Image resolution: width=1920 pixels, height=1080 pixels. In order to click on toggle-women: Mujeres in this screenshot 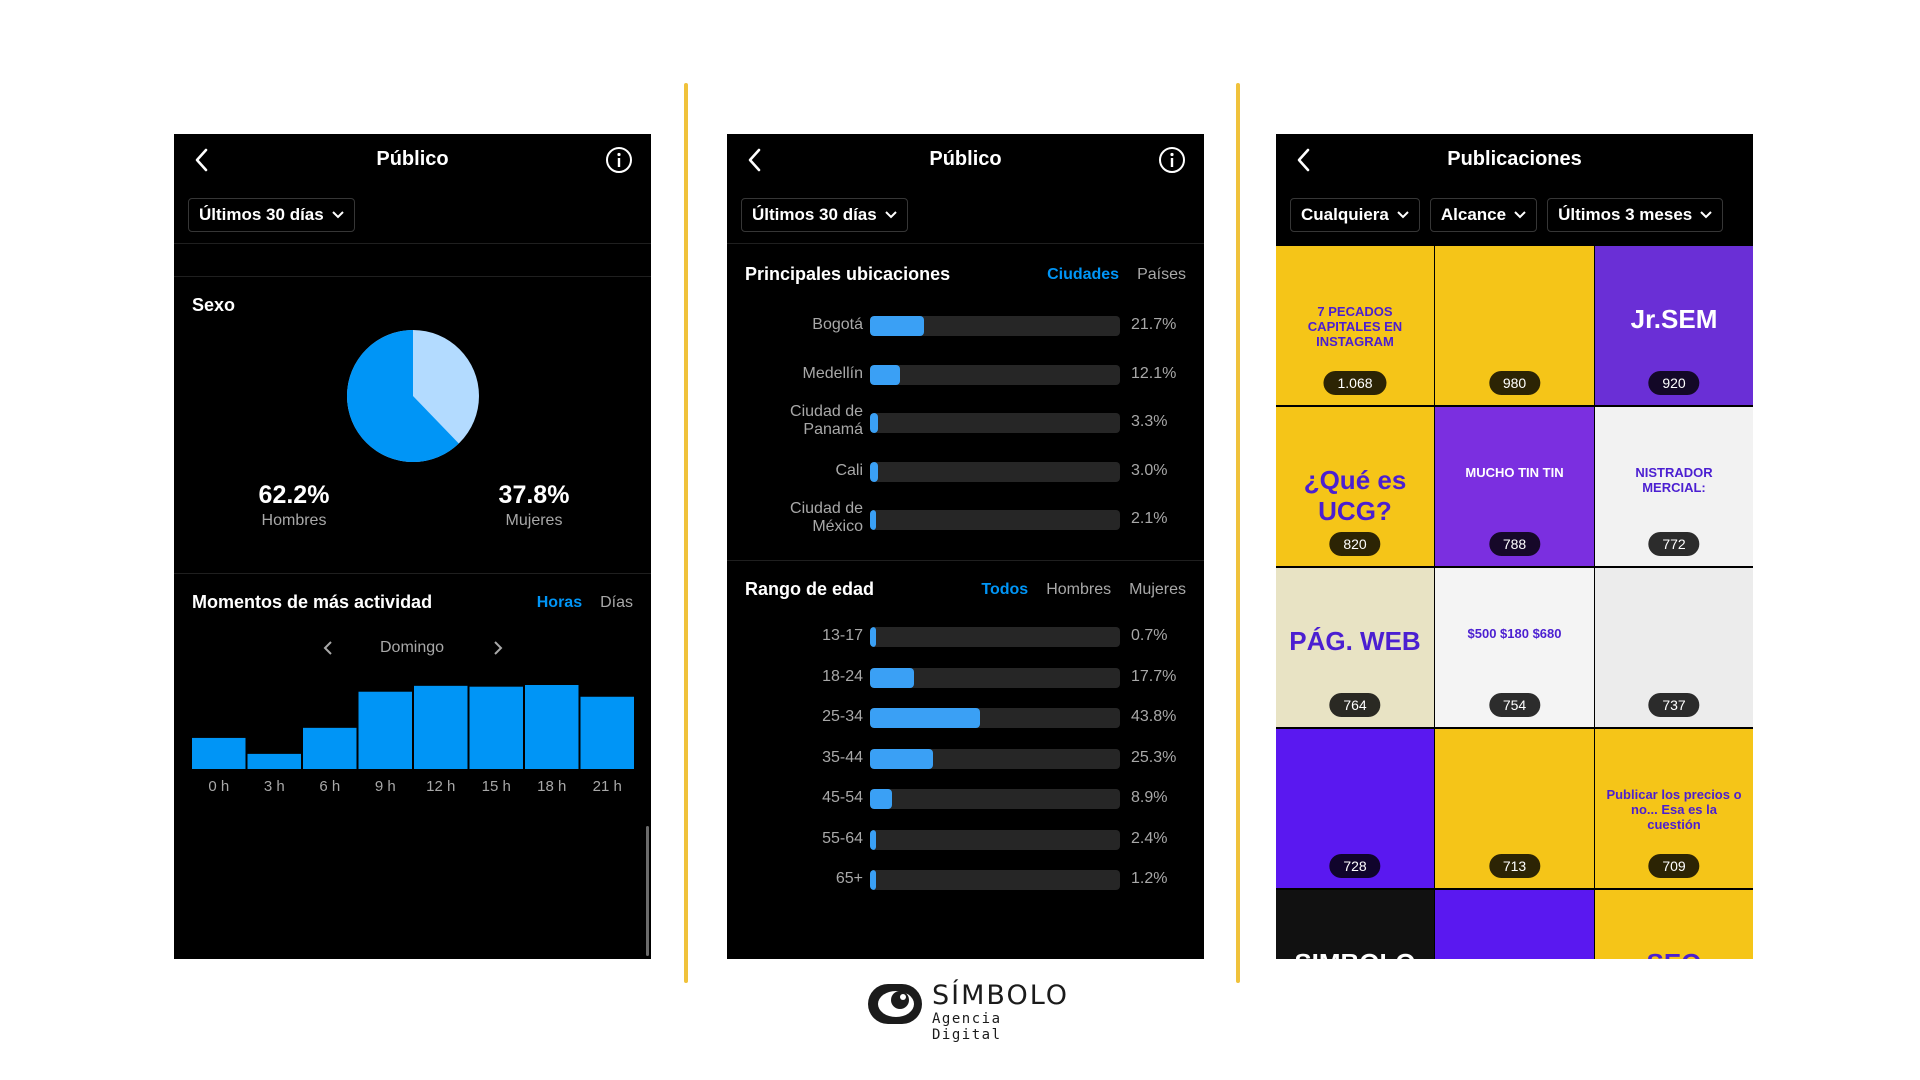, I will do `click(1157, 589)`.